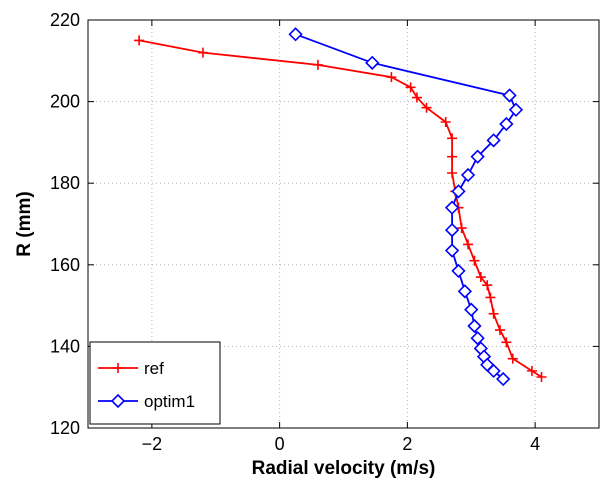 This screenshot has height=482, width=601. What do you see at coordinates (65, 428) in the screenshot?
I see `y-tick-label: 120` at bounding box center [65, 428].